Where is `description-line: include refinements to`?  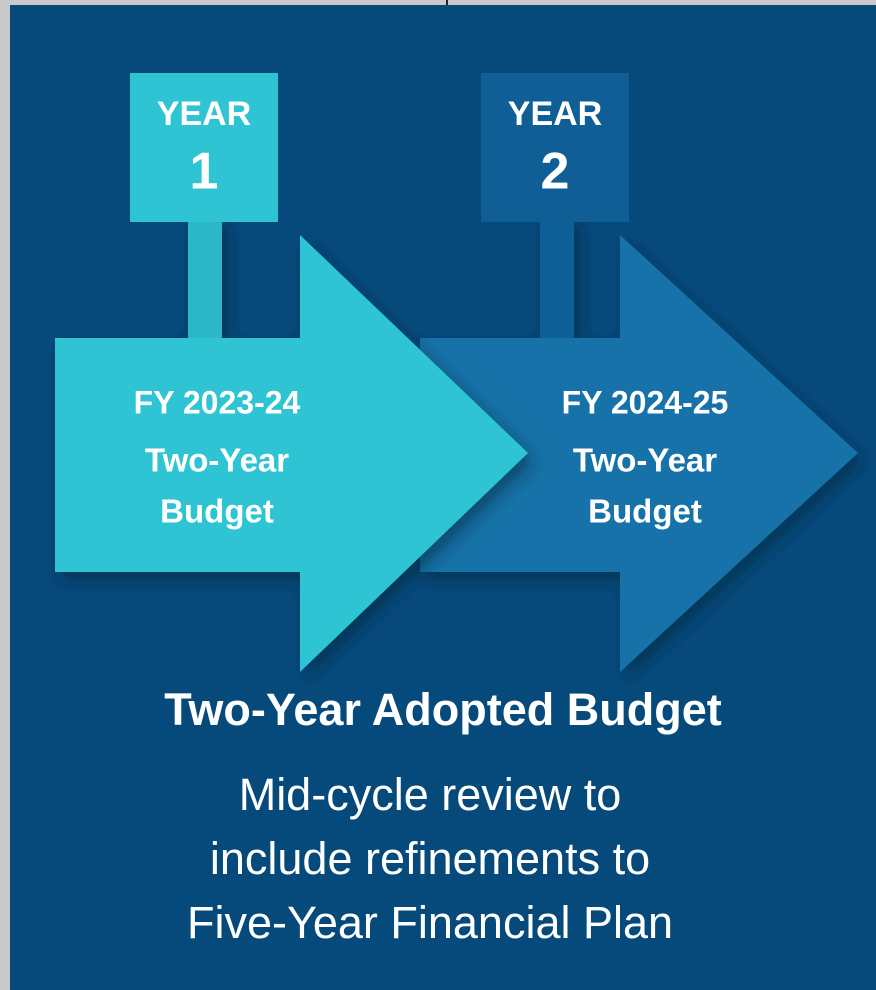 description-line: include refinements to is located at coordinates (430, 858).